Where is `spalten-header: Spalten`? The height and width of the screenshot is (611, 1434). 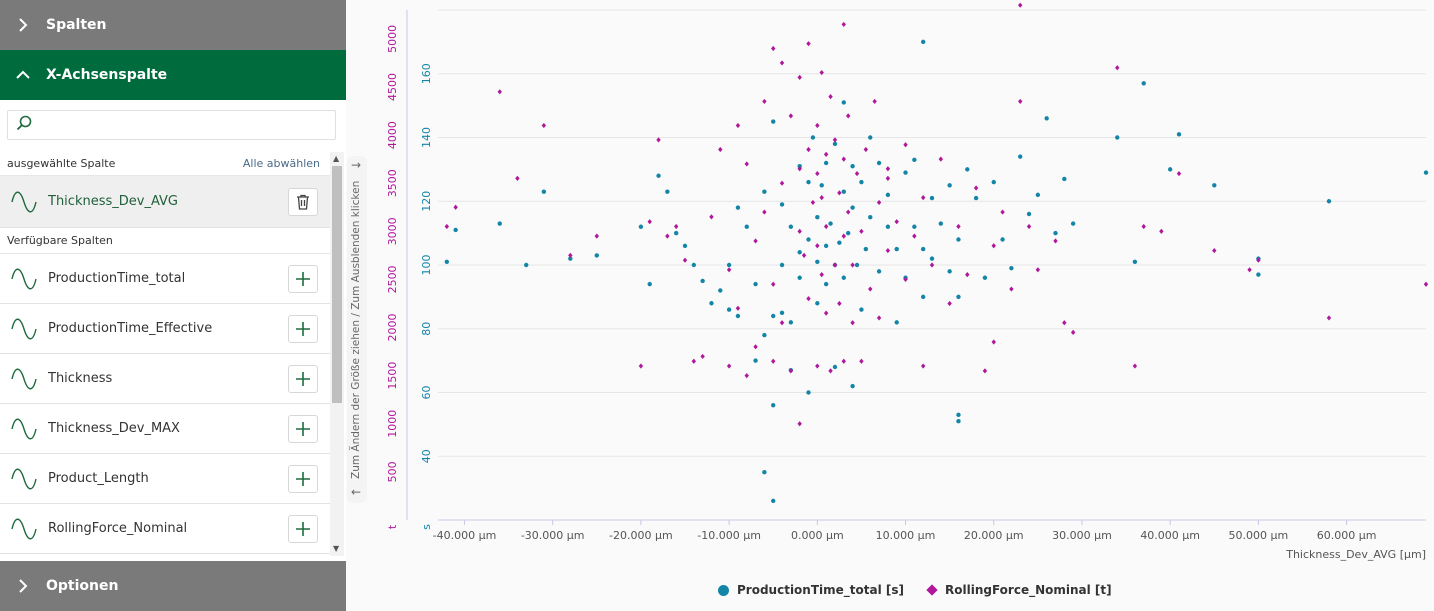 spalten-header: Spalten is located at coordinates (173, 25).